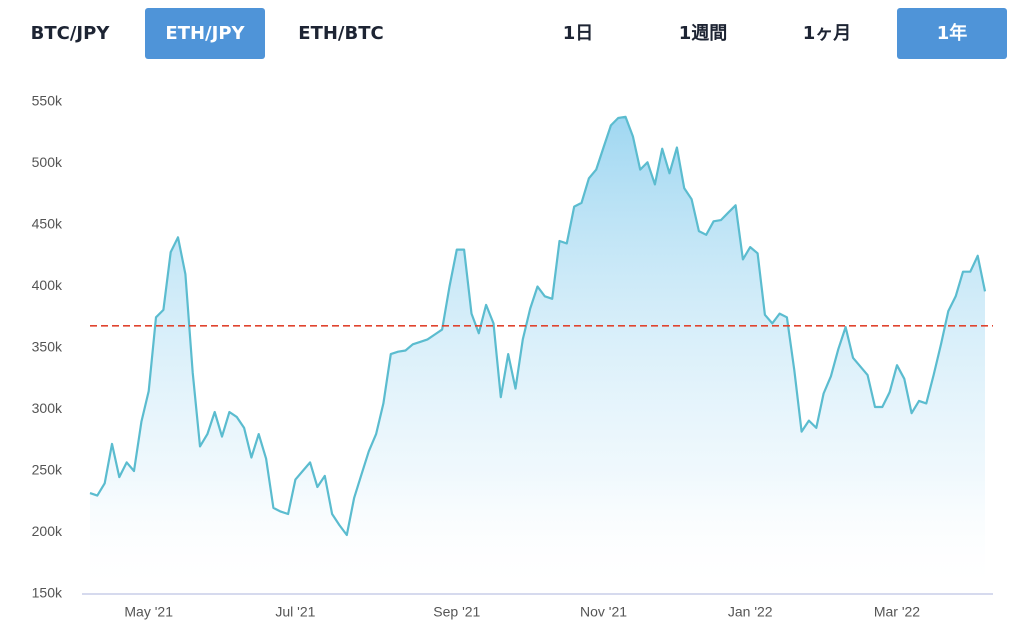  Describe the element at coordinates (47, 408) in the screenshot. I see `y-tick-label: 300k` at that location.